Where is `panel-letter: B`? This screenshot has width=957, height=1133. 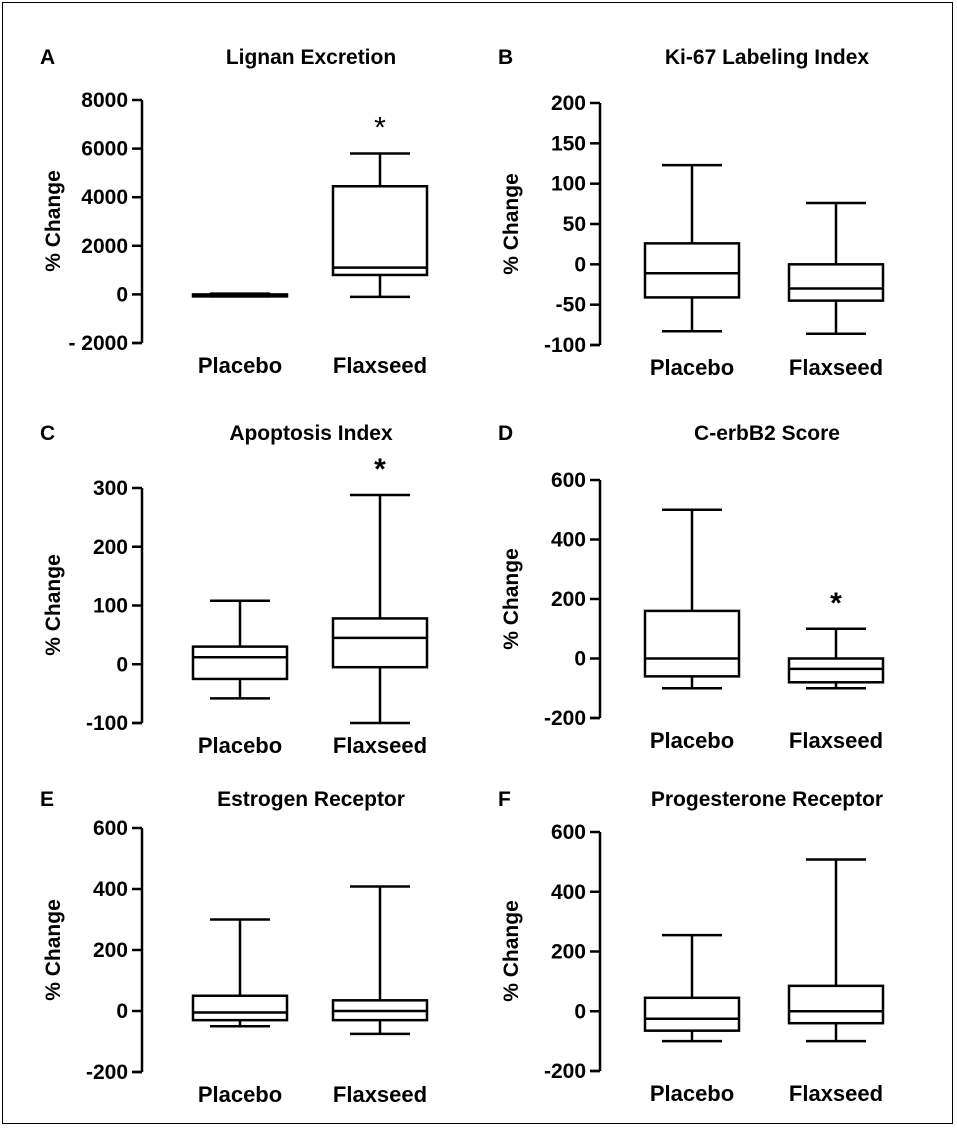 panel-letter: B is located at coordinates (505, 57).